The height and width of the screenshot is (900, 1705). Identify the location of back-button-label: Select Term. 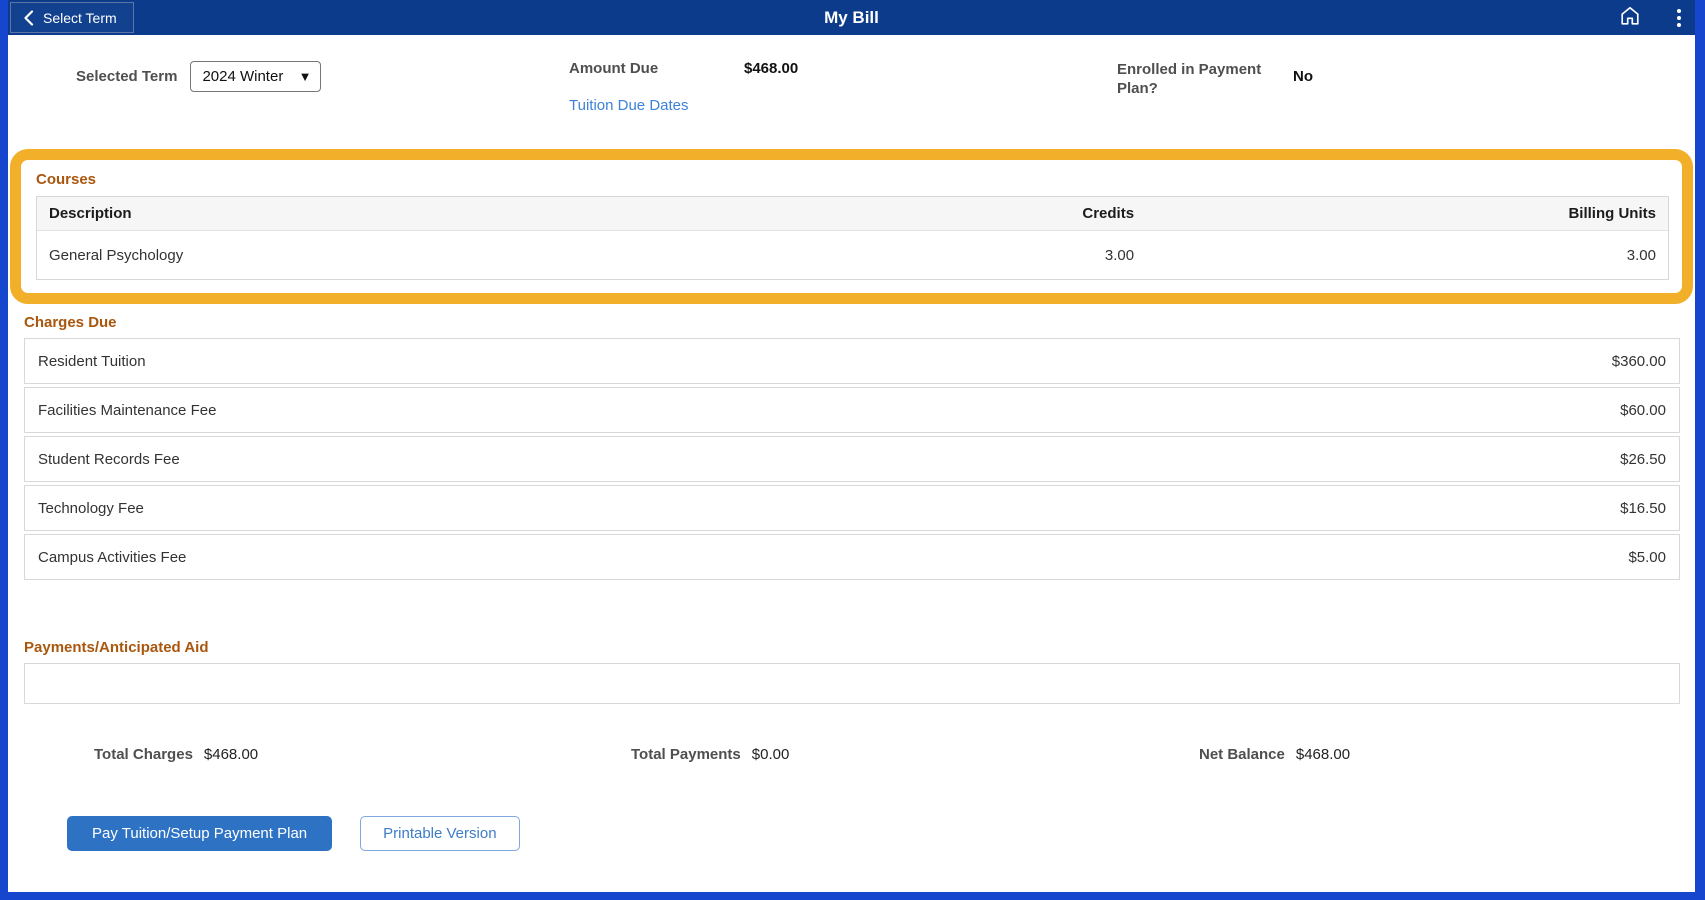
(80, 17).